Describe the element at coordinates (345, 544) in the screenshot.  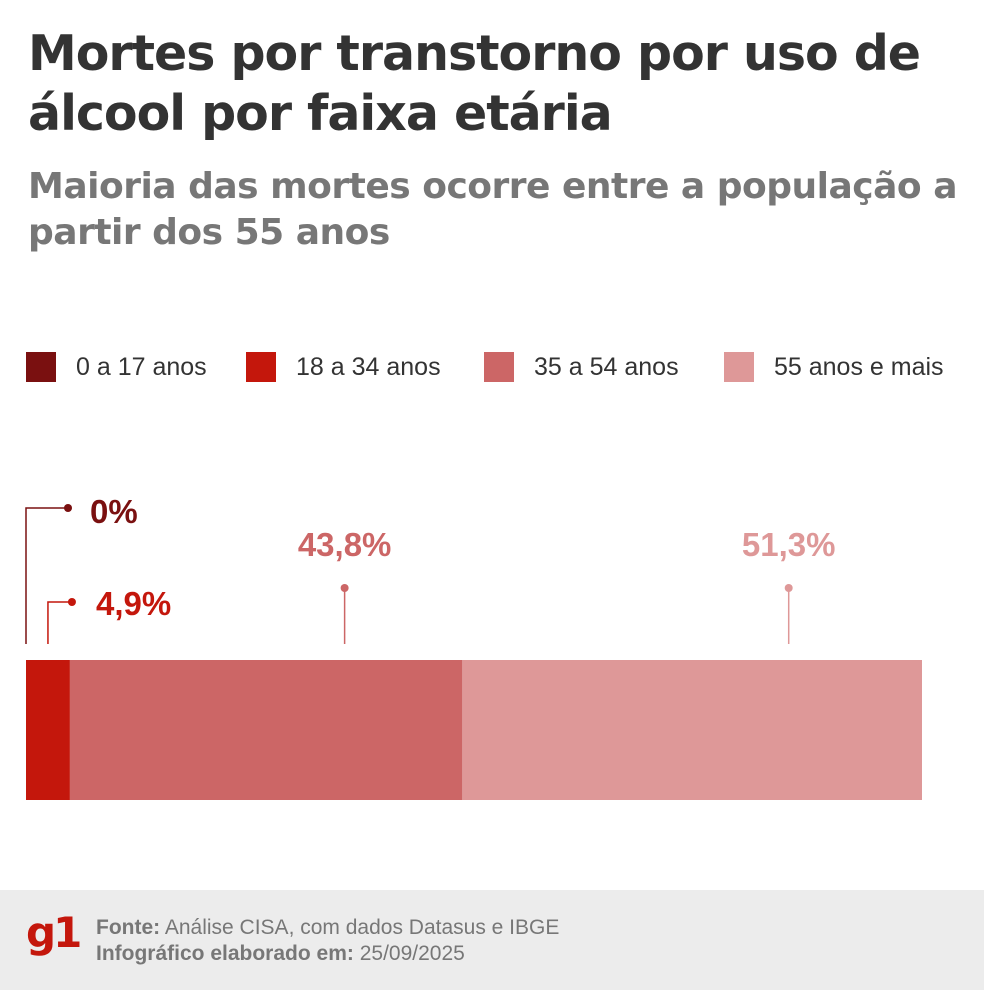
I see `data-label-2: 43,8%` at that location.